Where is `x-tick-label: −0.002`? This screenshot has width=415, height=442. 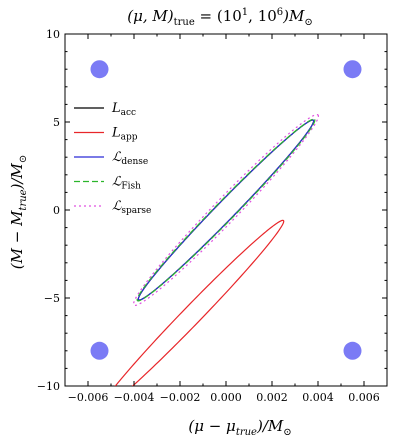 x-tick-label: −0.002 is located at coordinates (180, 397).